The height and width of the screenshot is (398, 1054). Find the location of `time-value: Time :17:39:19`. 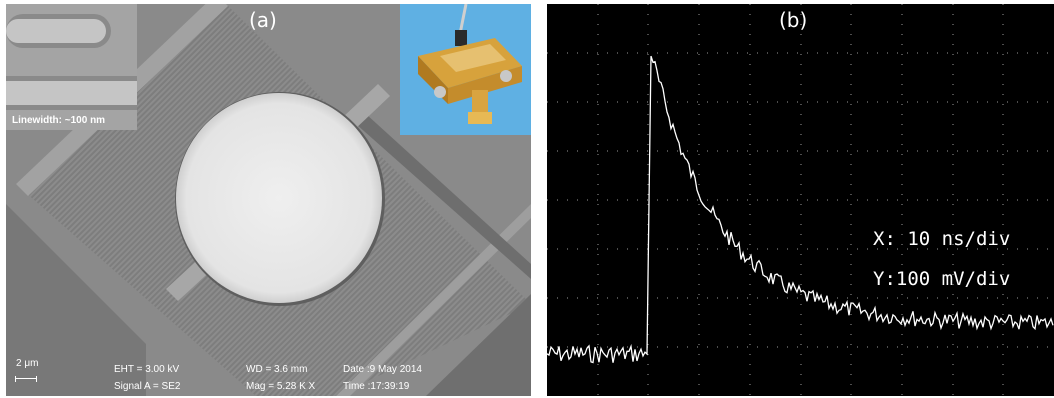

time-value: Time :17:39:19 is located at coordinates (376, 386).